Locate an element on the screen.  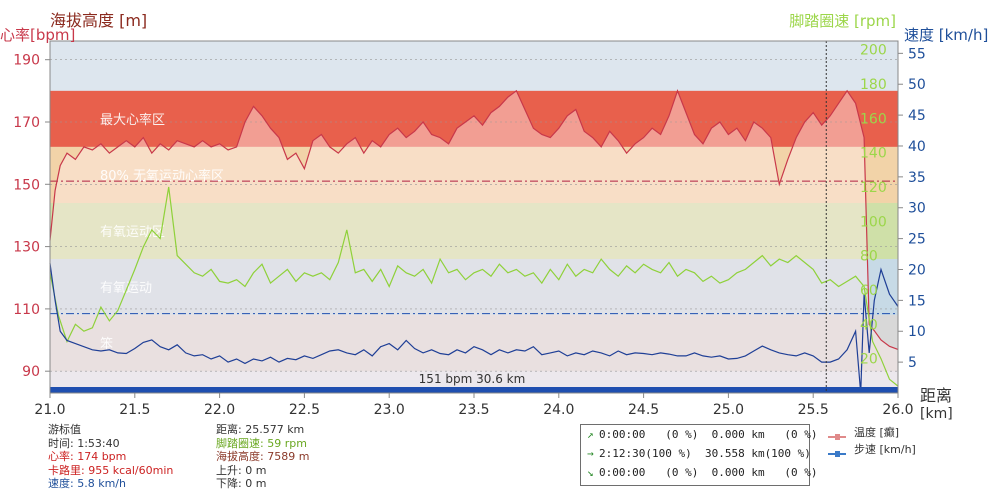
hr-tick-label: 90 is located at coordinates (31, 372).